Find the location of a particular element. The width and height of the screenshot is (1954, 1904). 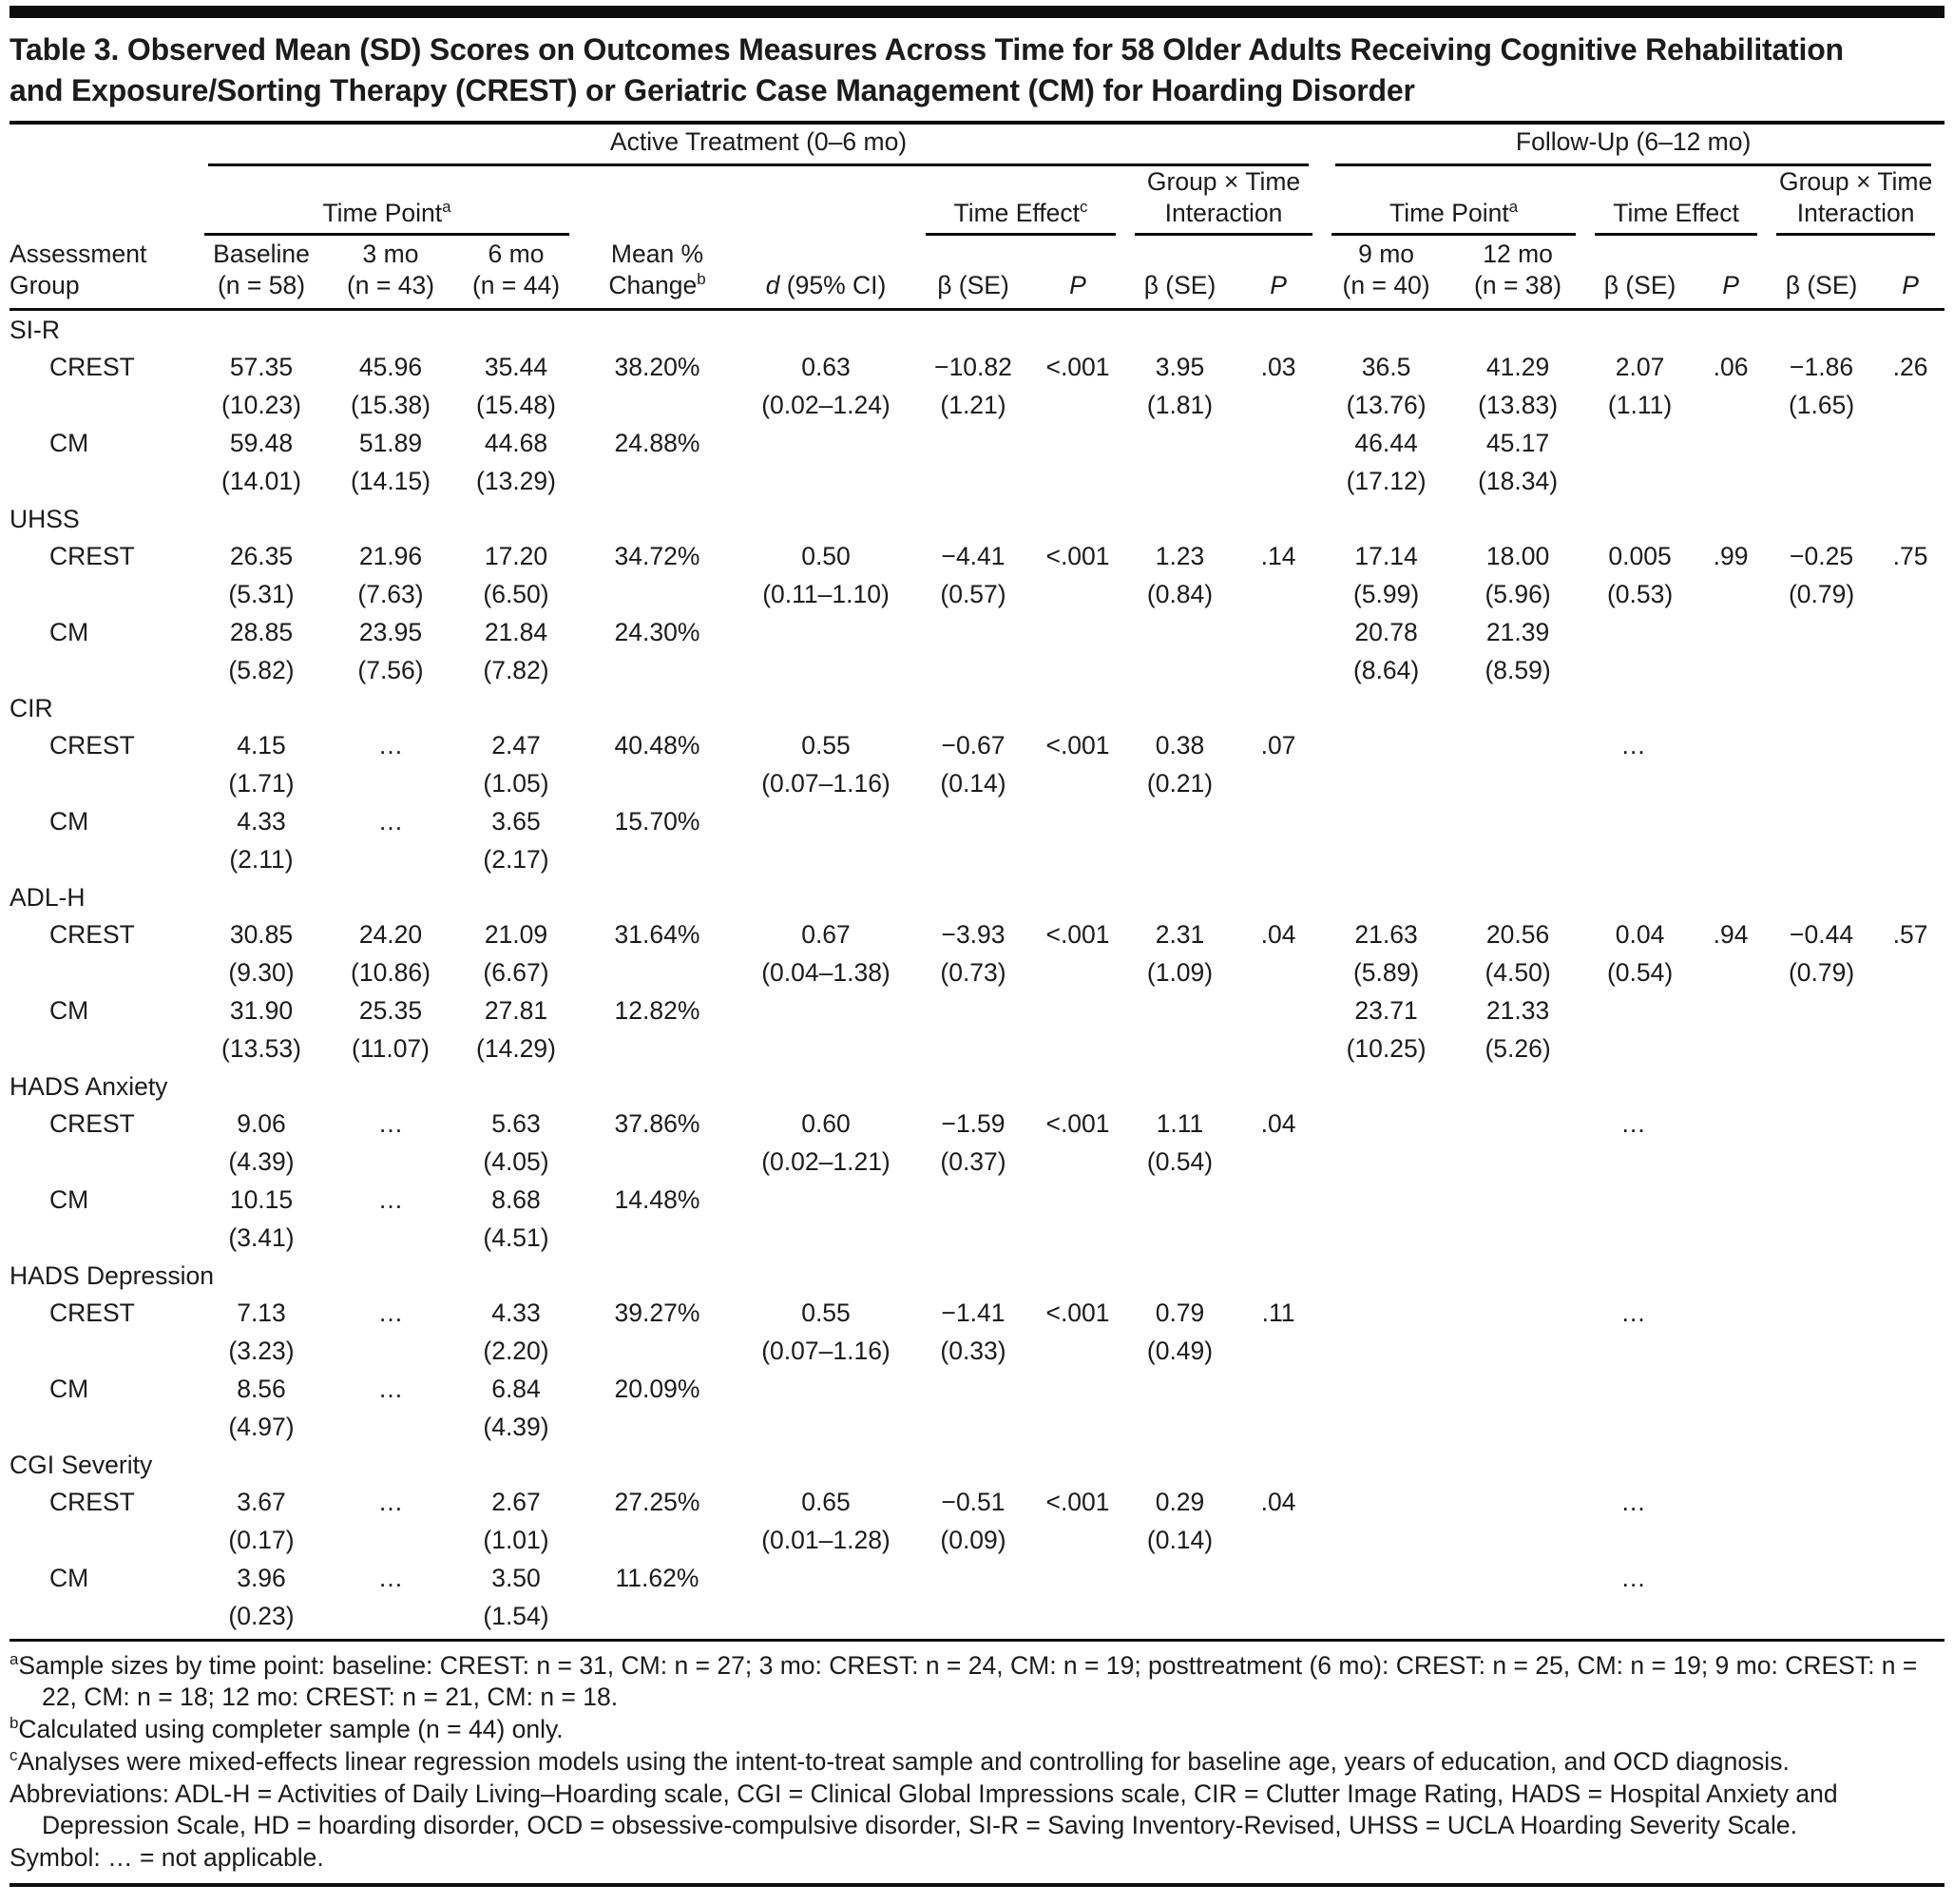

col-group-time-point-followup: Time Pointa is located at coordinates (1453, 201).